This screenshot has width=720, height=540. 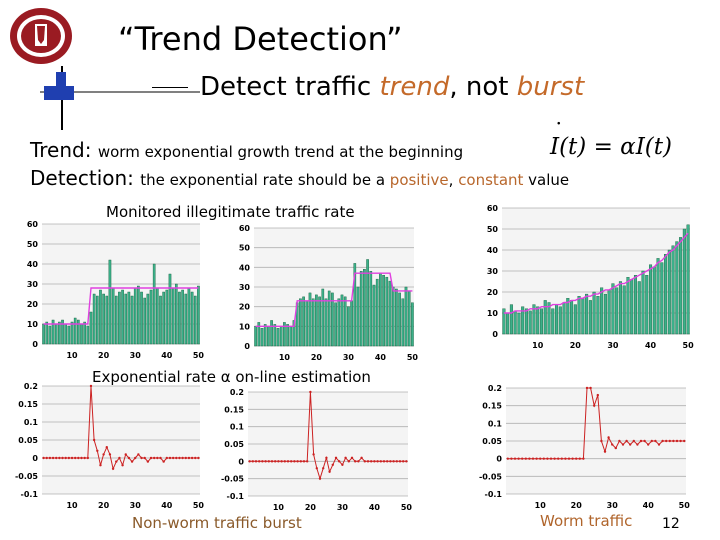 What do you see at coordinates (33, 324) in the screenshot?
I see `chart-1-ytick-label: 10` at bounding box center [33, 324].